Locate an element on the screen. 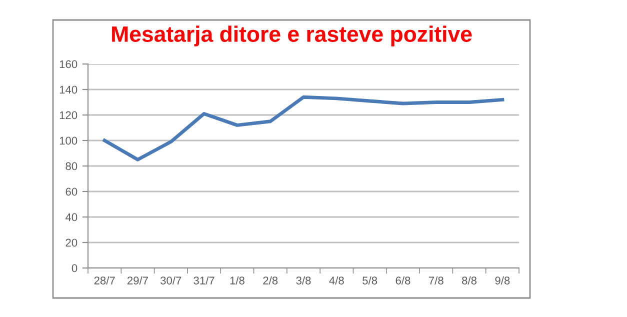 The height and width of the screenshot is (317, 627). x-tick-label: 28/7 is located at coordinates (104, 280).